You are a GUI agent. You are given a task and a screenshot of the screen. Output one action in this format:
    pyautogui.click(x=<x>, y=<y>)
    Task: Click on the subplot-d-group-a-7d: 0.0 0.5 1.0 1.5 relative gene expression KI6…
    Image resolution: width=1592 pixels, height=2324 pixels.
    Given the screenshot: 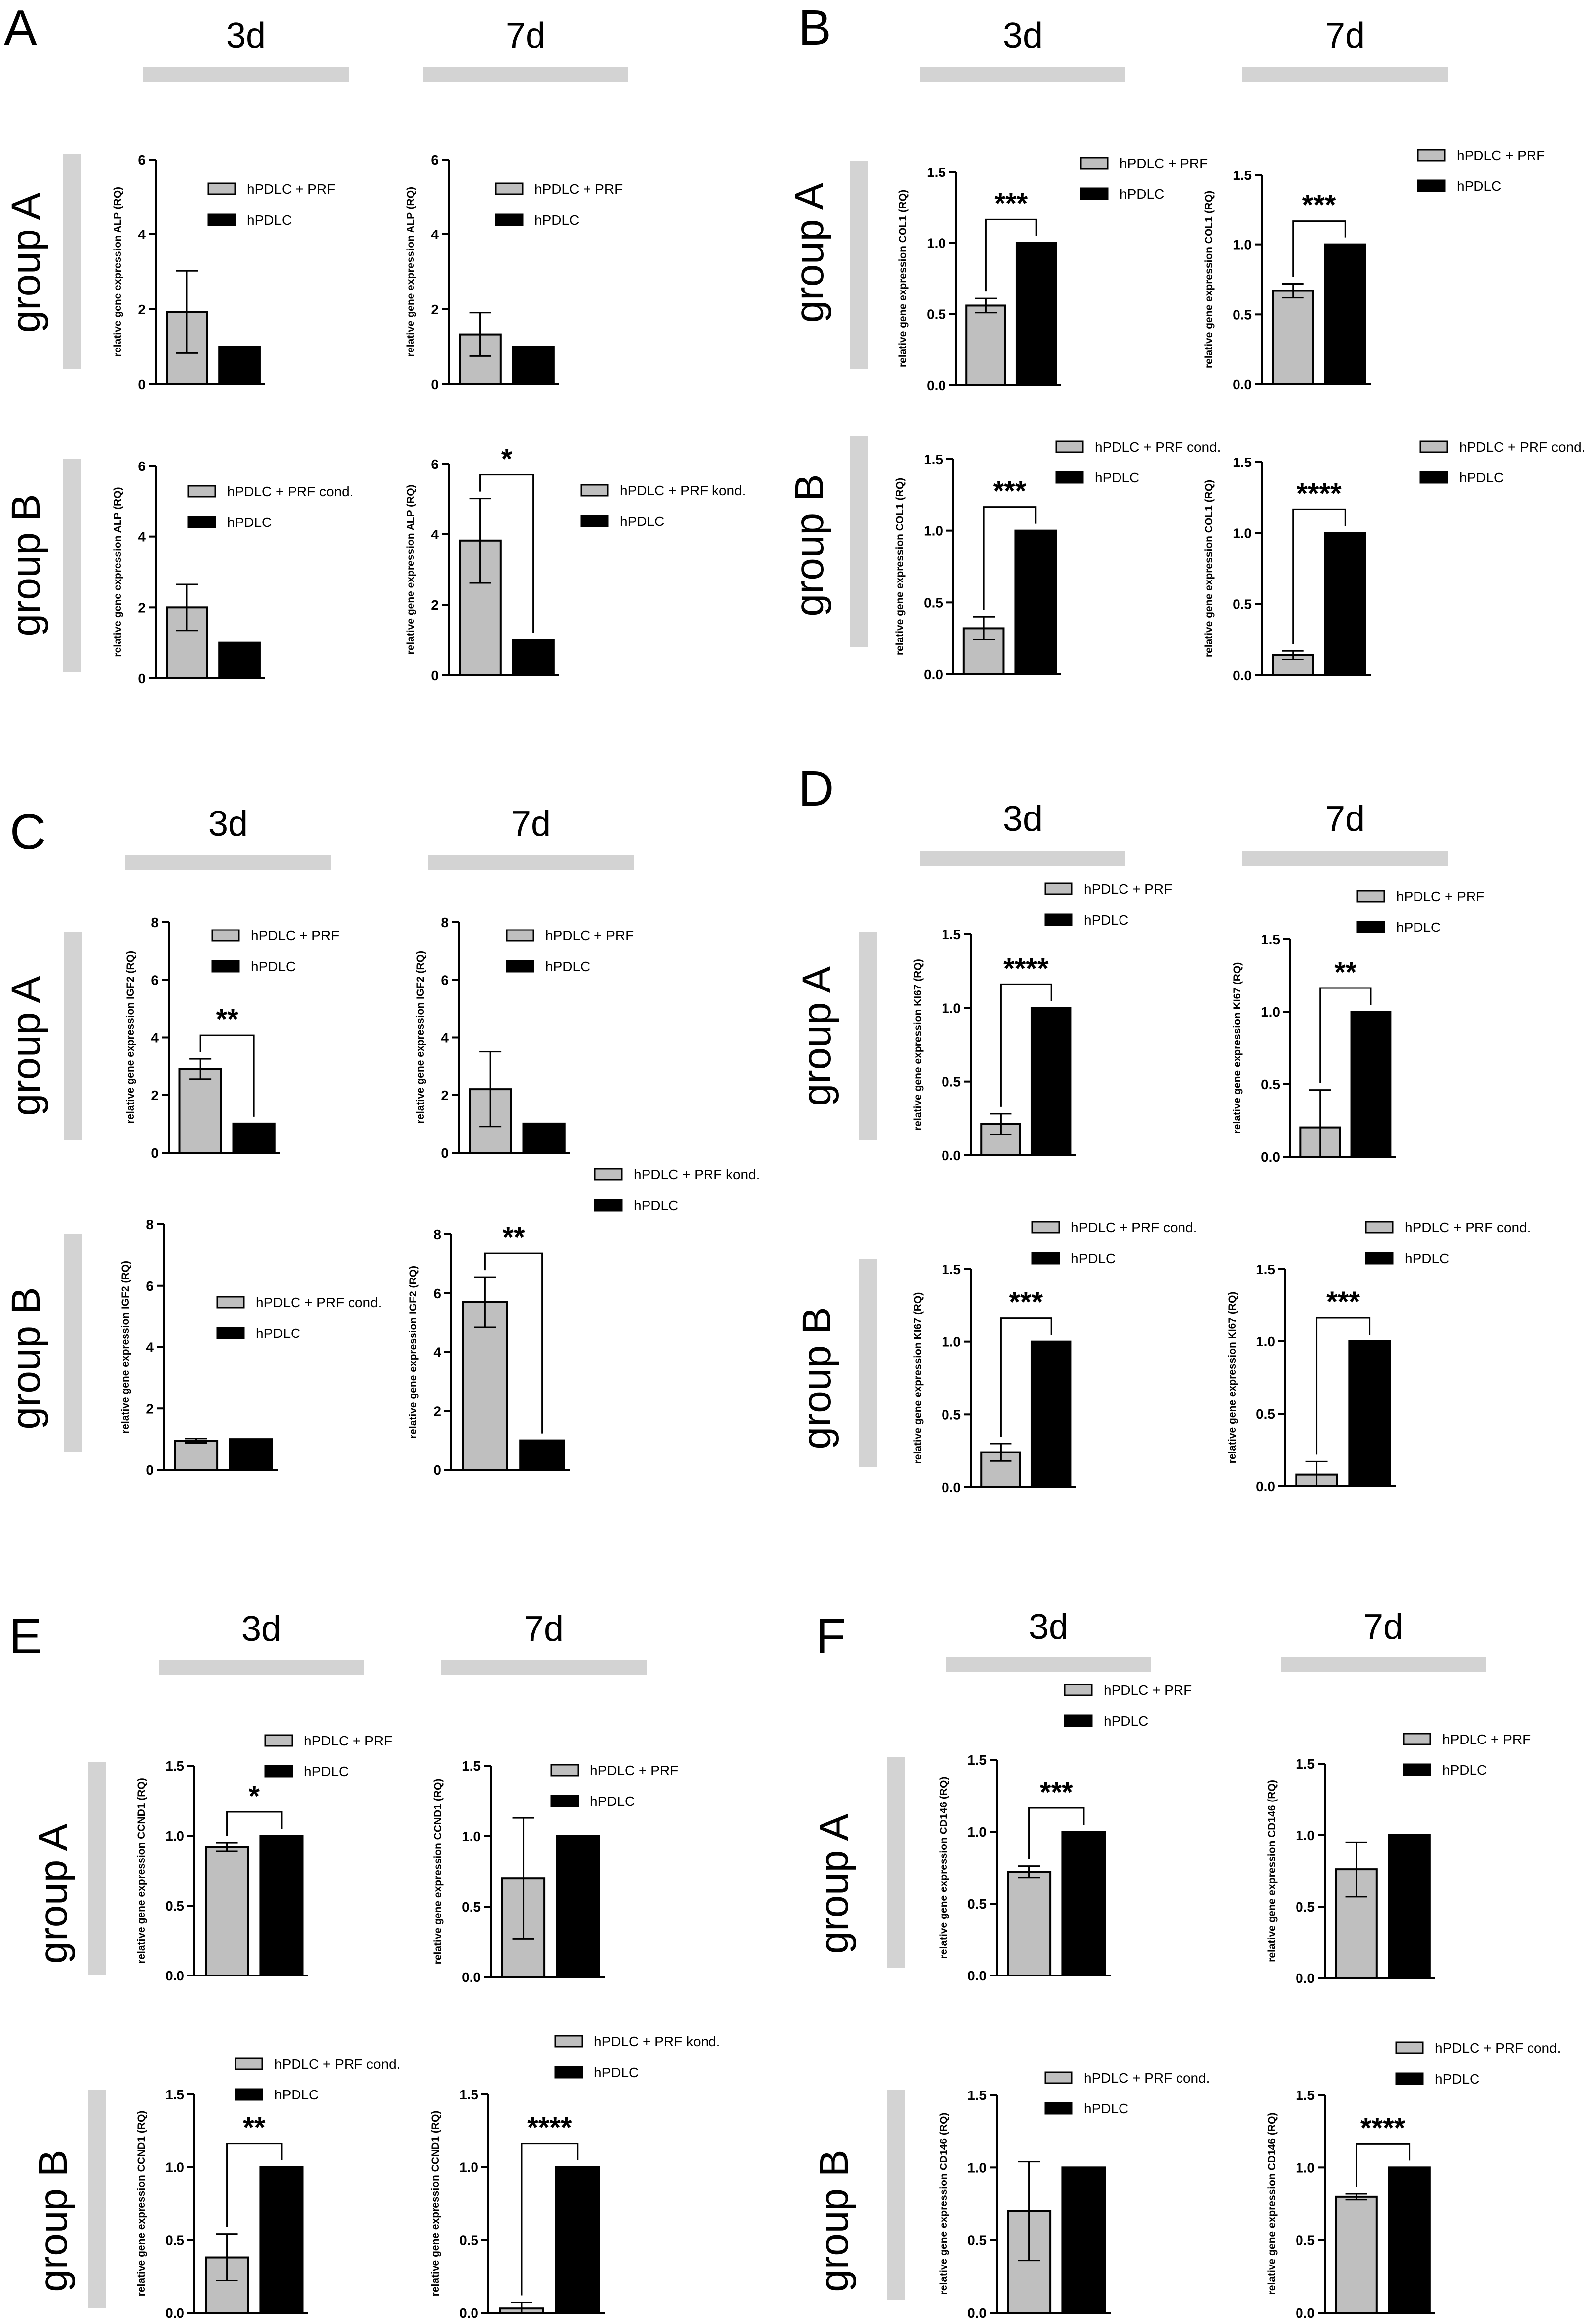 What is the action you would take?
    pyautogui.click(x=1358, y=1026)
    